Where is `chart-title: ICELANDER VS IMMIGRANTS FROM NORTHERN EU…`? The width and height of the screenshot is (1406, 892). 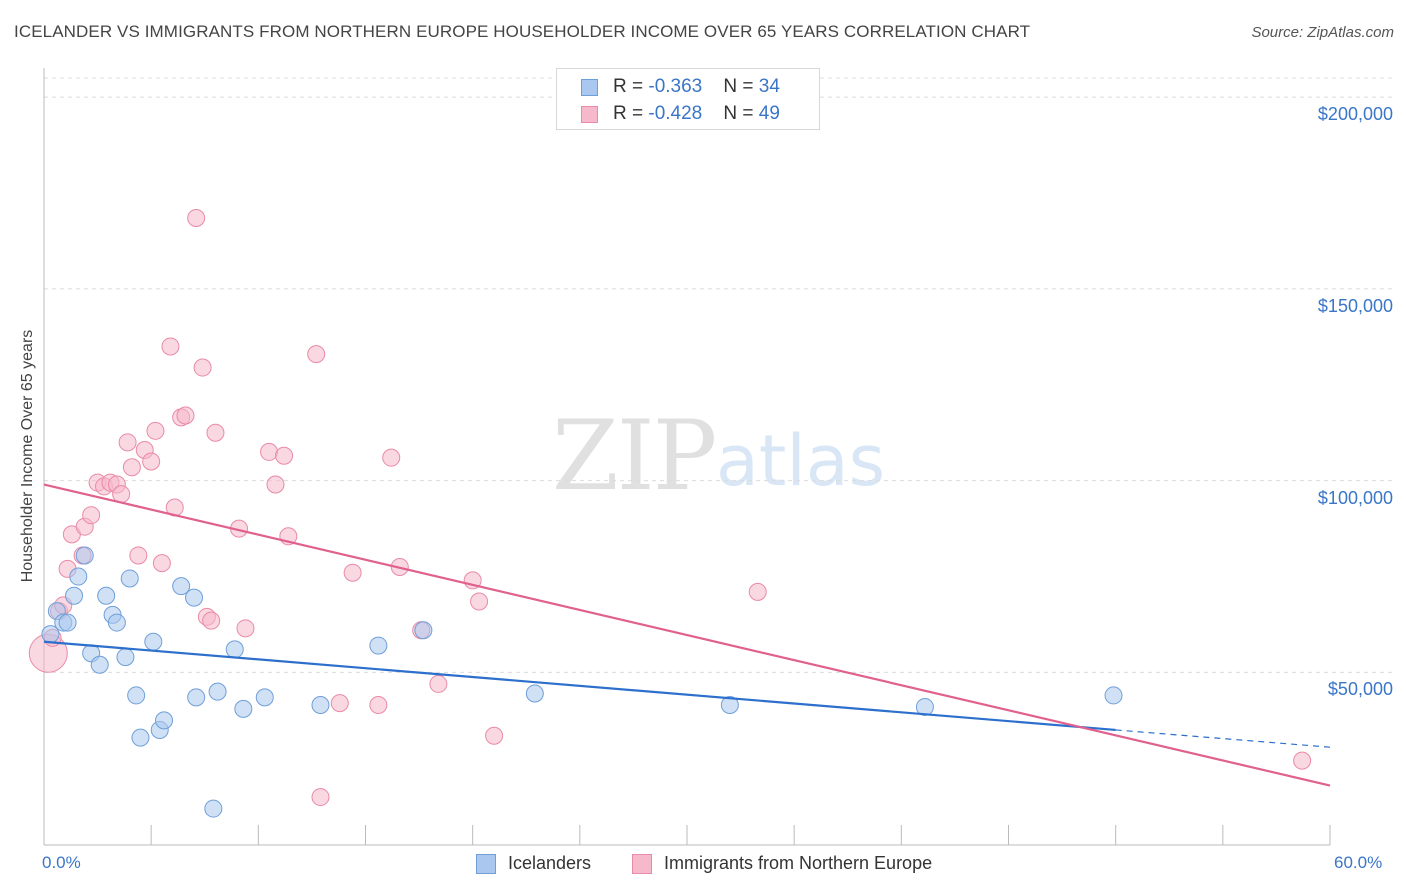
chart-title: ICELANDER VS IMMIGRANTS FROM NORTHERN EU… is located at coordinates (522, 31).